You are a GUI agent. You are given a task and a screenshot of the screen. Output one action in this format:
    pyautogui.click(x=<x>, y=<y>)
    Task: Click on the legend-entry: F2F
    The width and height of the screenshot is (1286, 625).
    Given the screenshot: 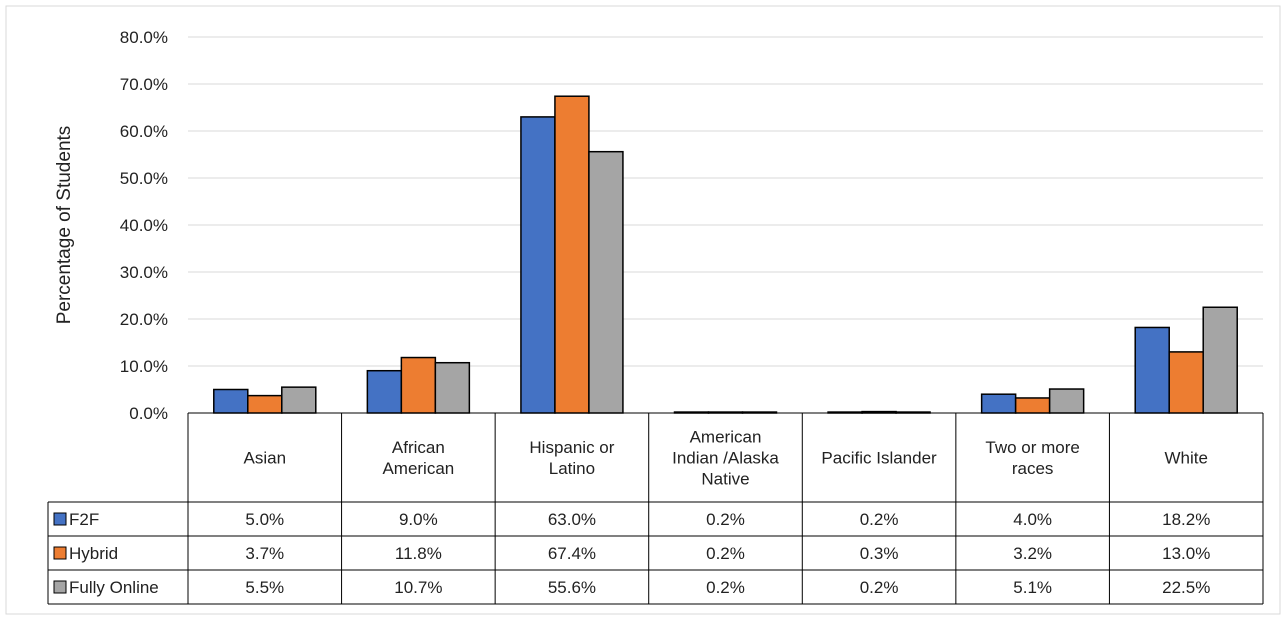 What is the action you would take?
    pyautogui.click(x=84, y=519)
    